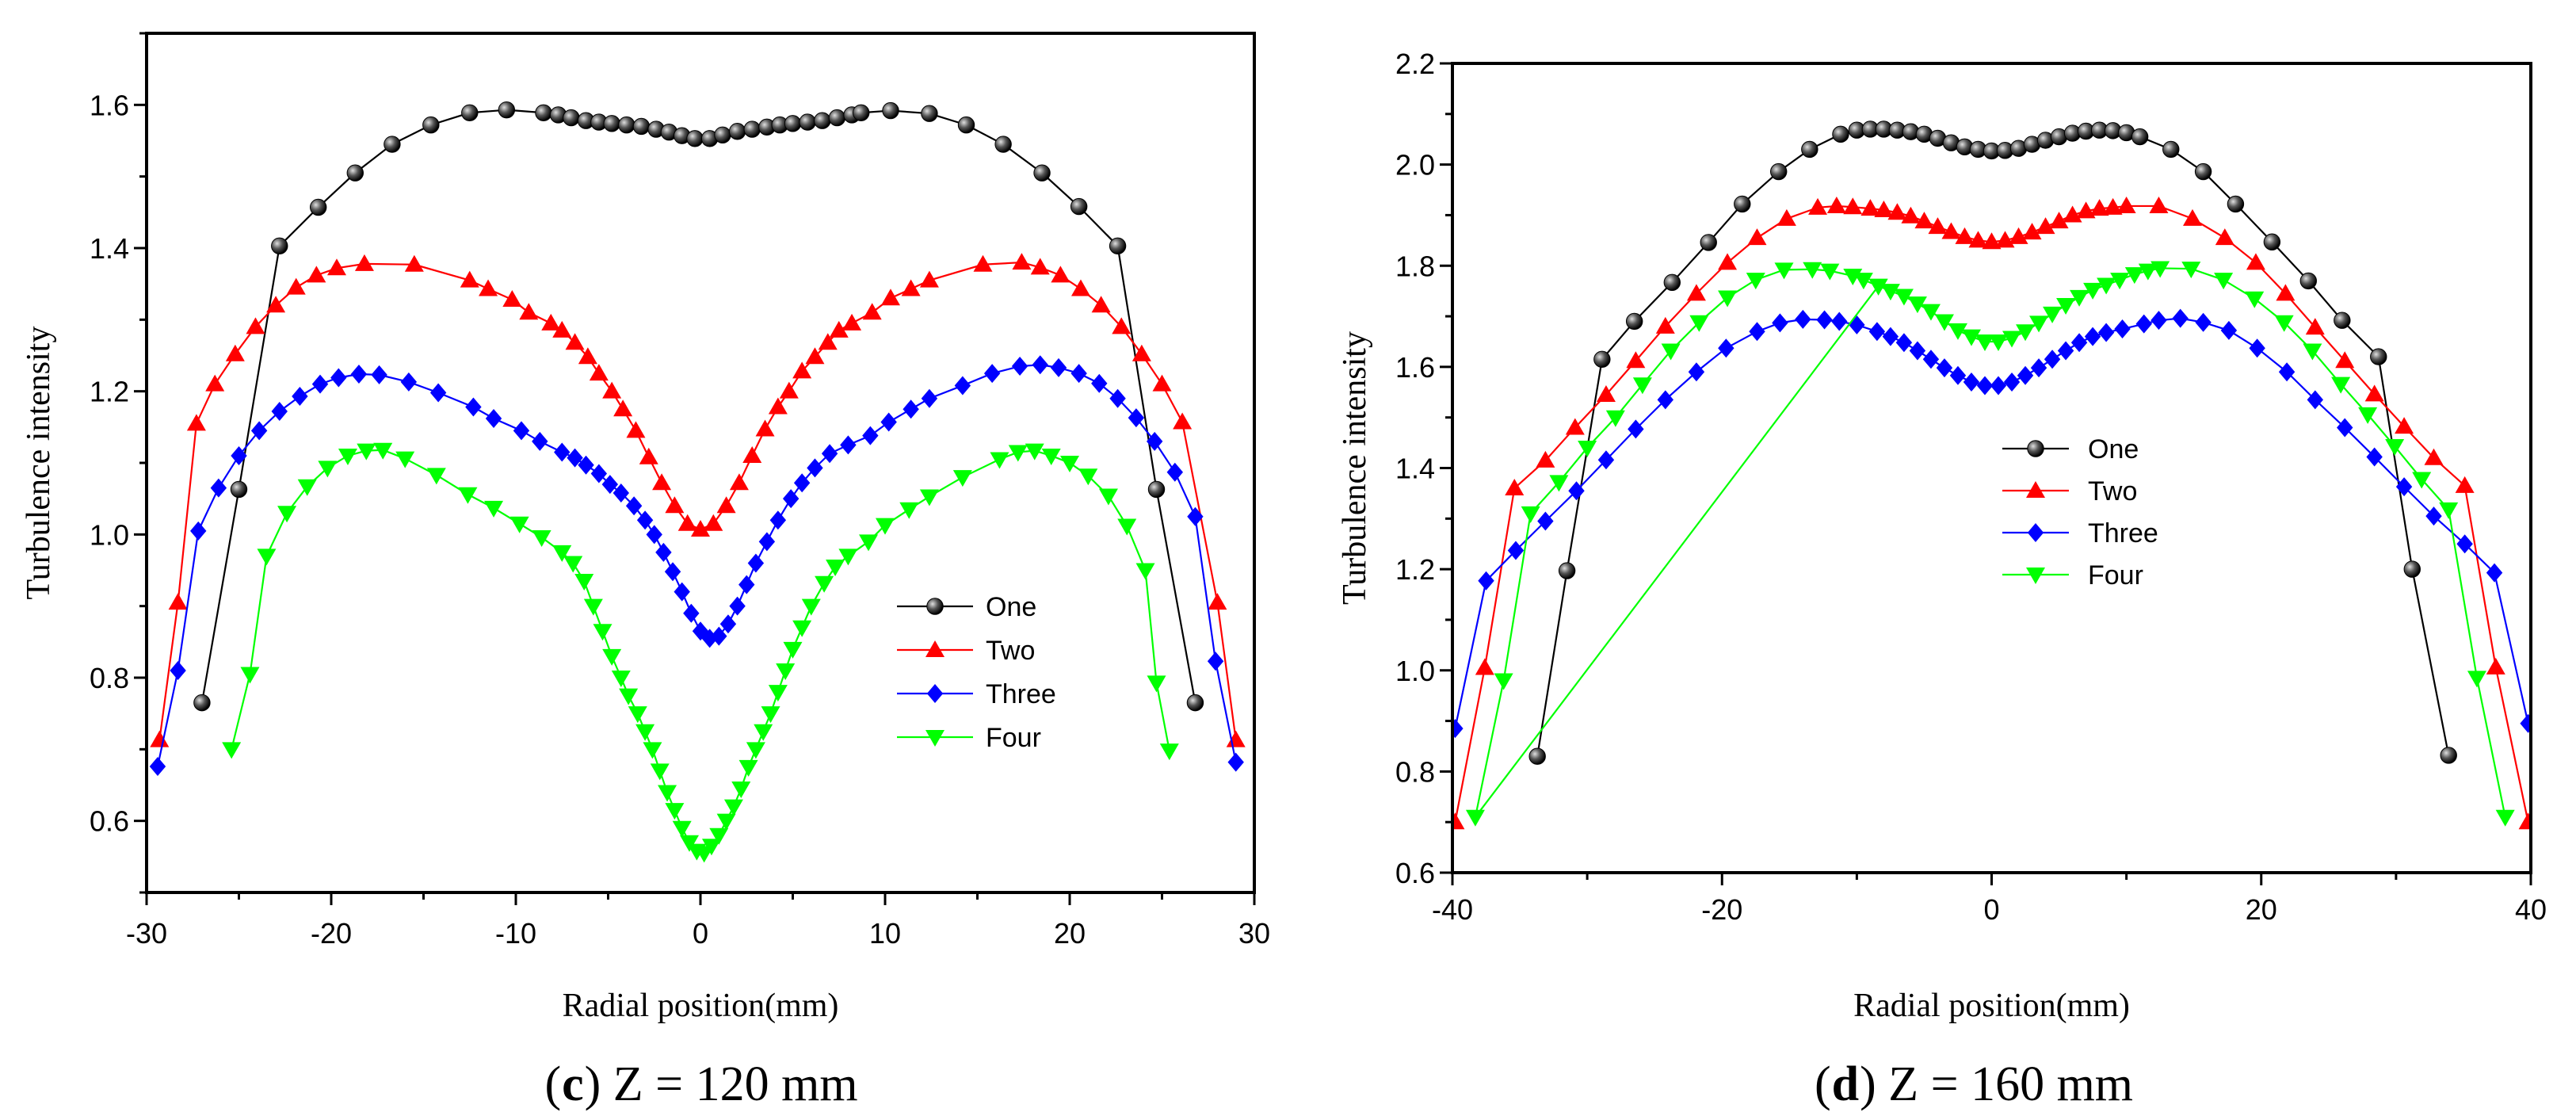 This screenshot has height=1116, width=2576. What do you see at coordinates (1823, 1084) in the screenshot?
I see `caption-open-paren: (` at bounding box center [1823, 1084].